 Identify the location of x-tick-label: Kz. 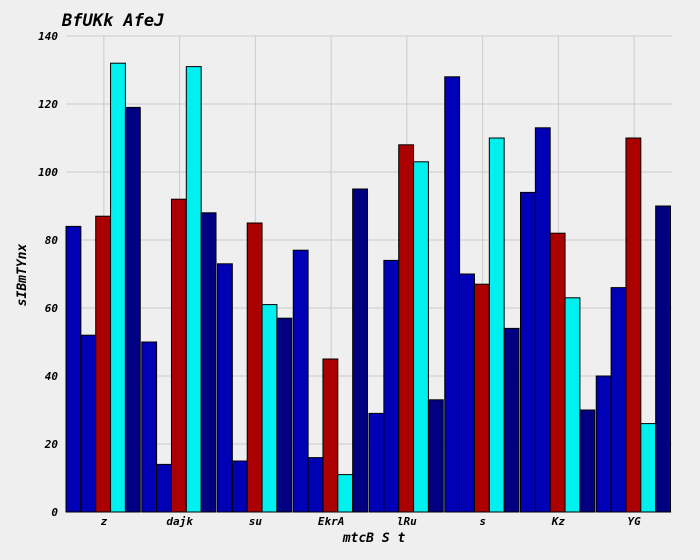
(558, 521).